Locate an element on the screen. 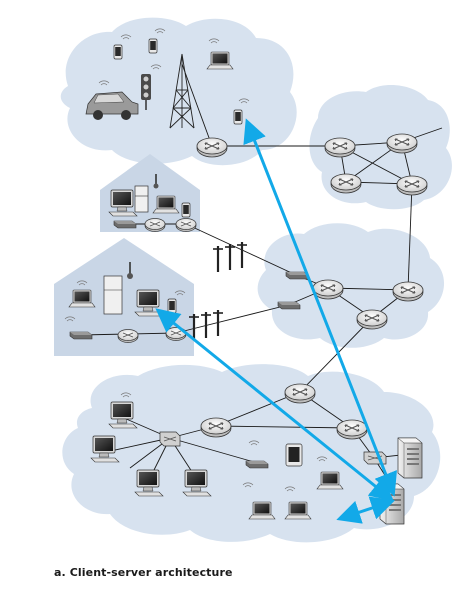  home-network-top-devices is located at coordinates (152, 203).